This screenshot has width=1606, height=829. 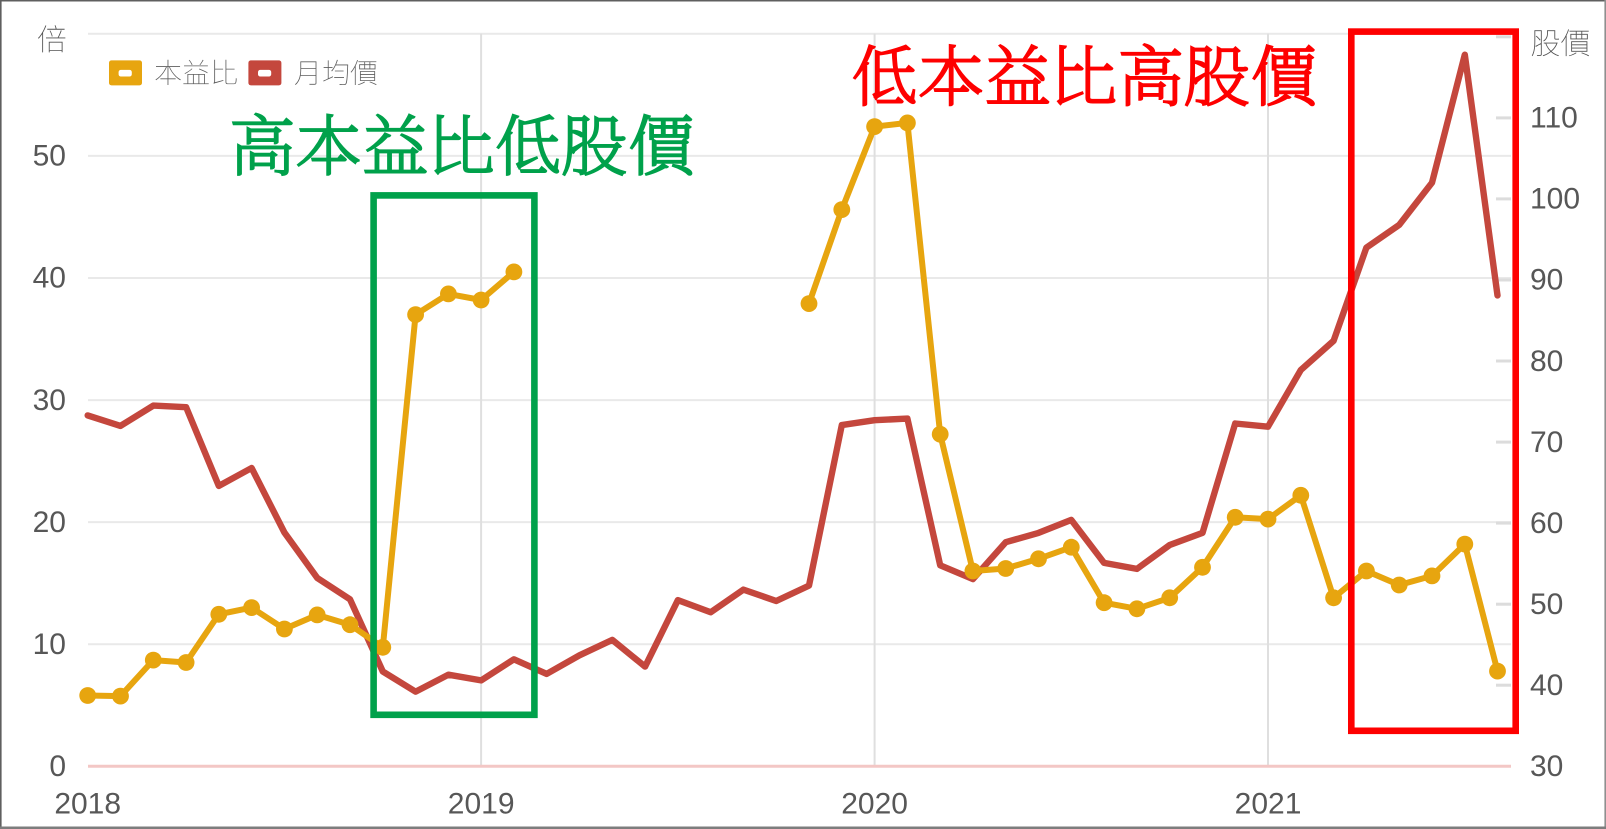 I want to click on svg-text: 2021, so click(x=1268, y=803).